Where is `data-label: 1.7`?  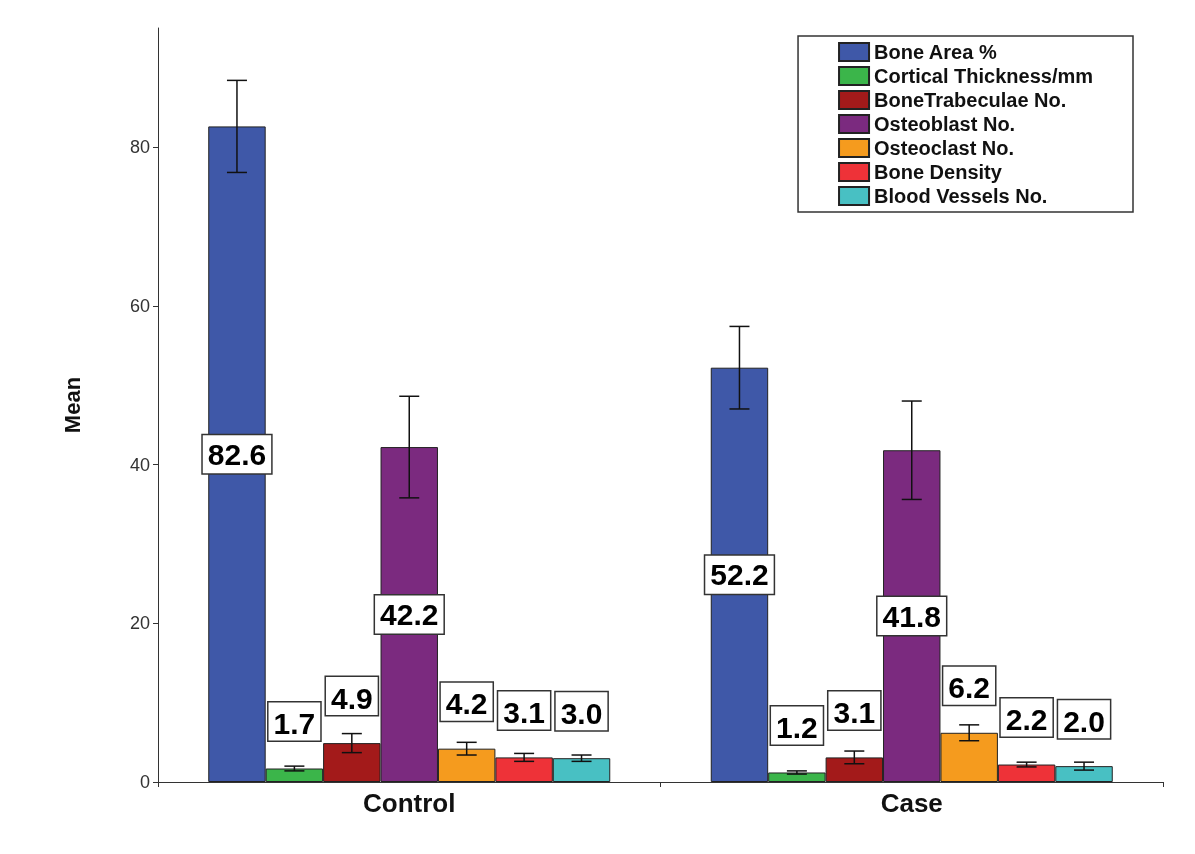 data-label: 1.7 is located at coordinates (294, 724).